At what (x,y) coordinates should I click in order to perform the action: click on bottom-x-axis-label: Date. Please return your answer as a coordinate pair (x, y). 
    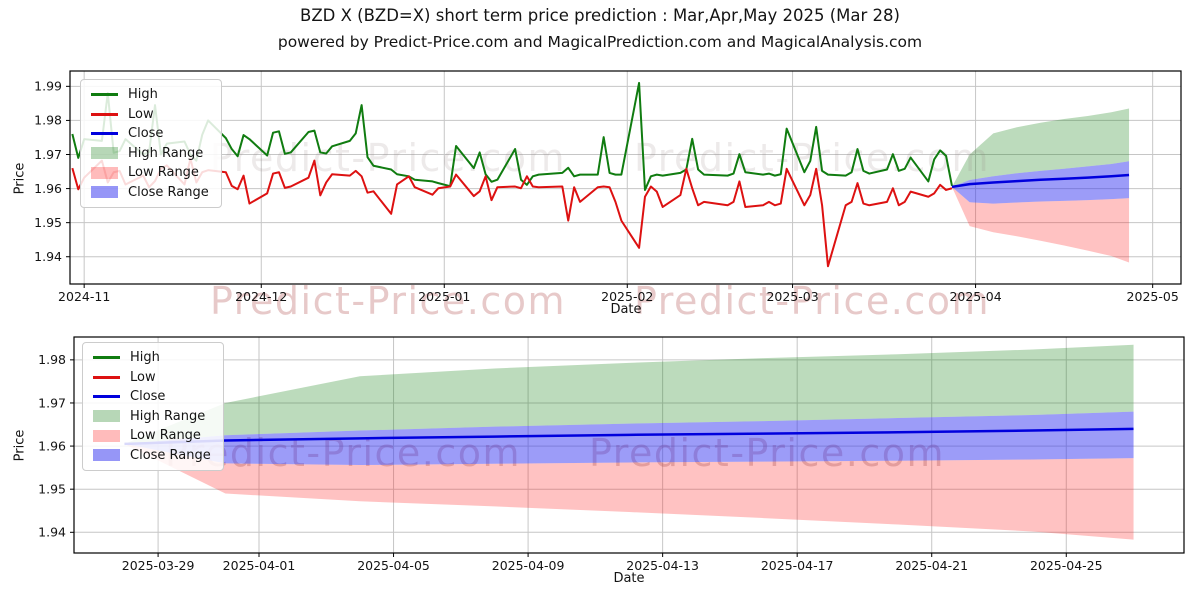
    Looking at the image, I should click on (629, 578).